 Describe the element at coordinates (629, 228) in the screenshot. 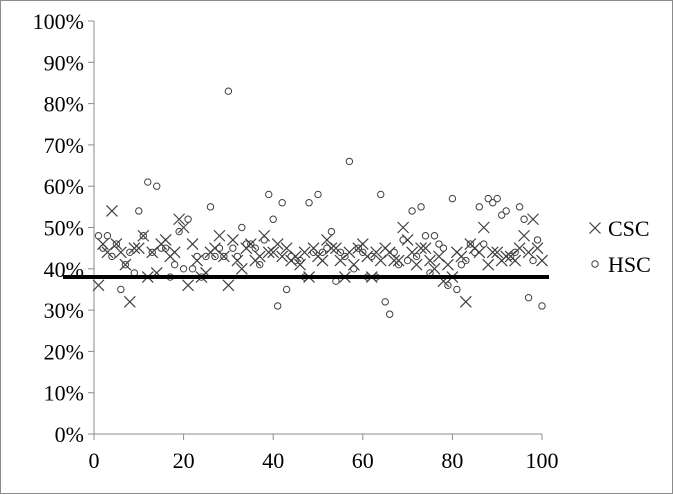

I see `legend-label-csc: CSC` at that location.